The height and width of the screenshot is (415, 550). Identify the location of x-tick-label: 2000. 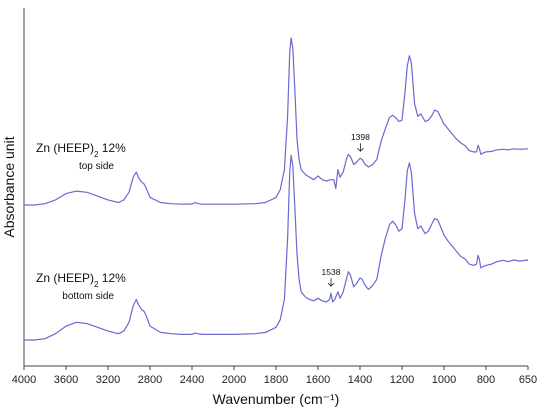
(234, 380).